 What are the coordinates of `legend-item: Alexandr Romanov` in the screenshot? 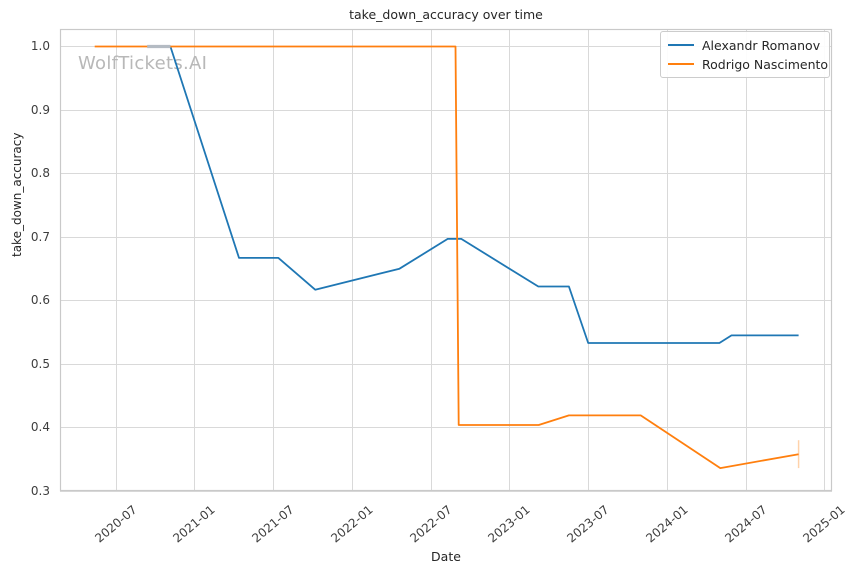 It's located at (744, 45).